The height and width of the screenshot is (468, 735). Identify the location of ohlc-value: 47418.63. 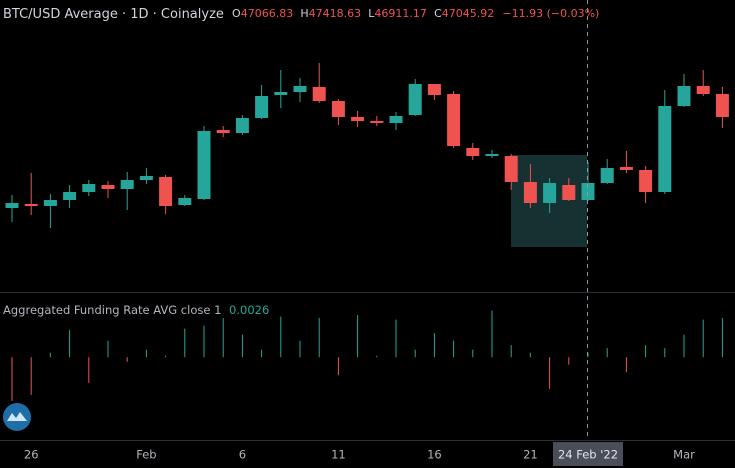
(335, 13).